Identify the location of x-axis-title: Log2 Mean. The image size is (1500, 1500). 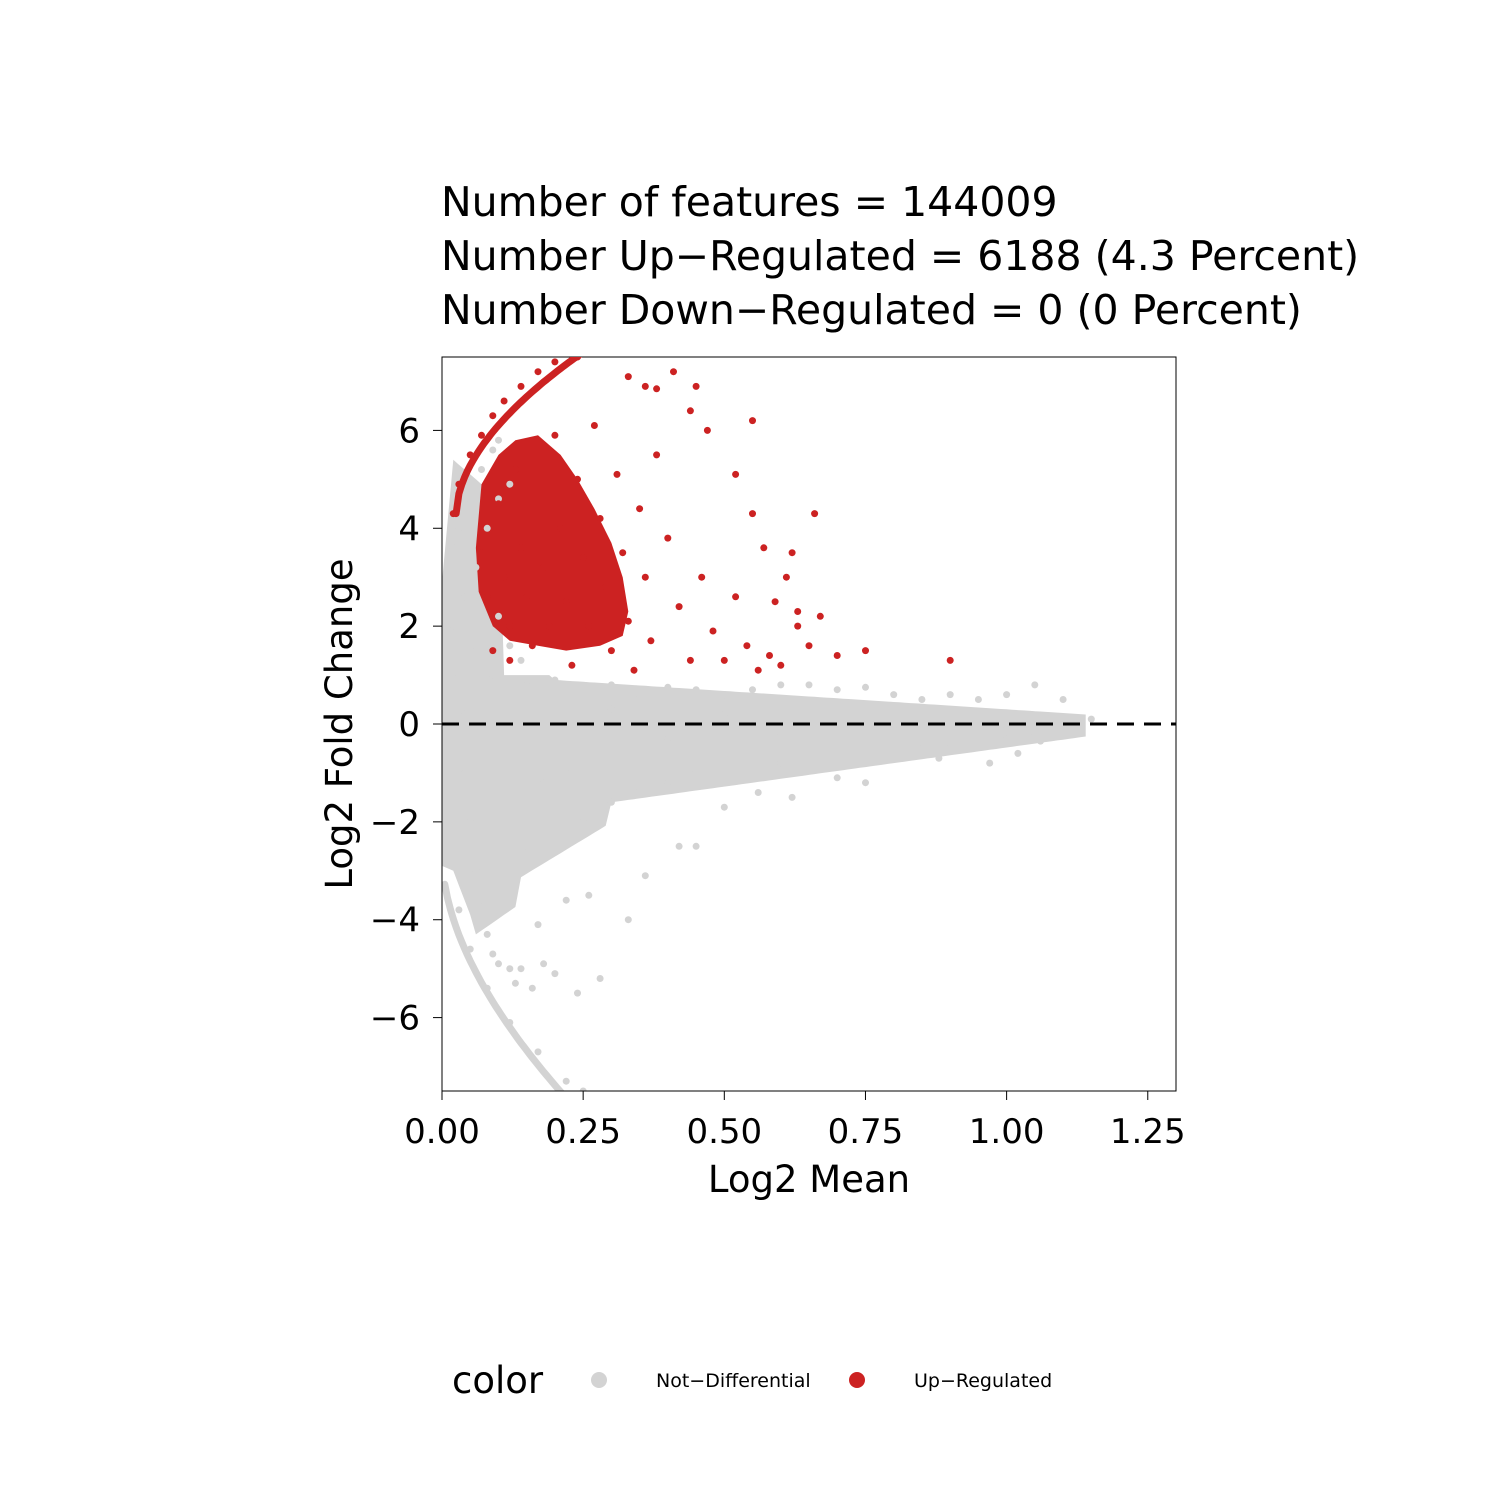
(809, 1179).